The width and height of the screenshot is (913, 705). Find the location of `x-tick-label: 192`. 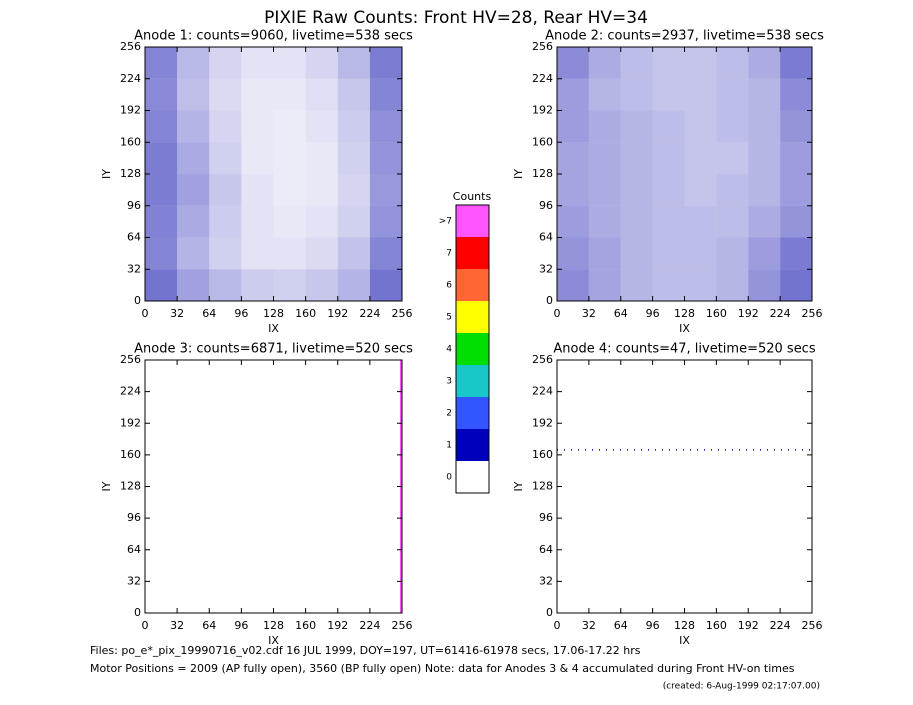

x-tick-label: 192 is located at coordinates (337, 313).